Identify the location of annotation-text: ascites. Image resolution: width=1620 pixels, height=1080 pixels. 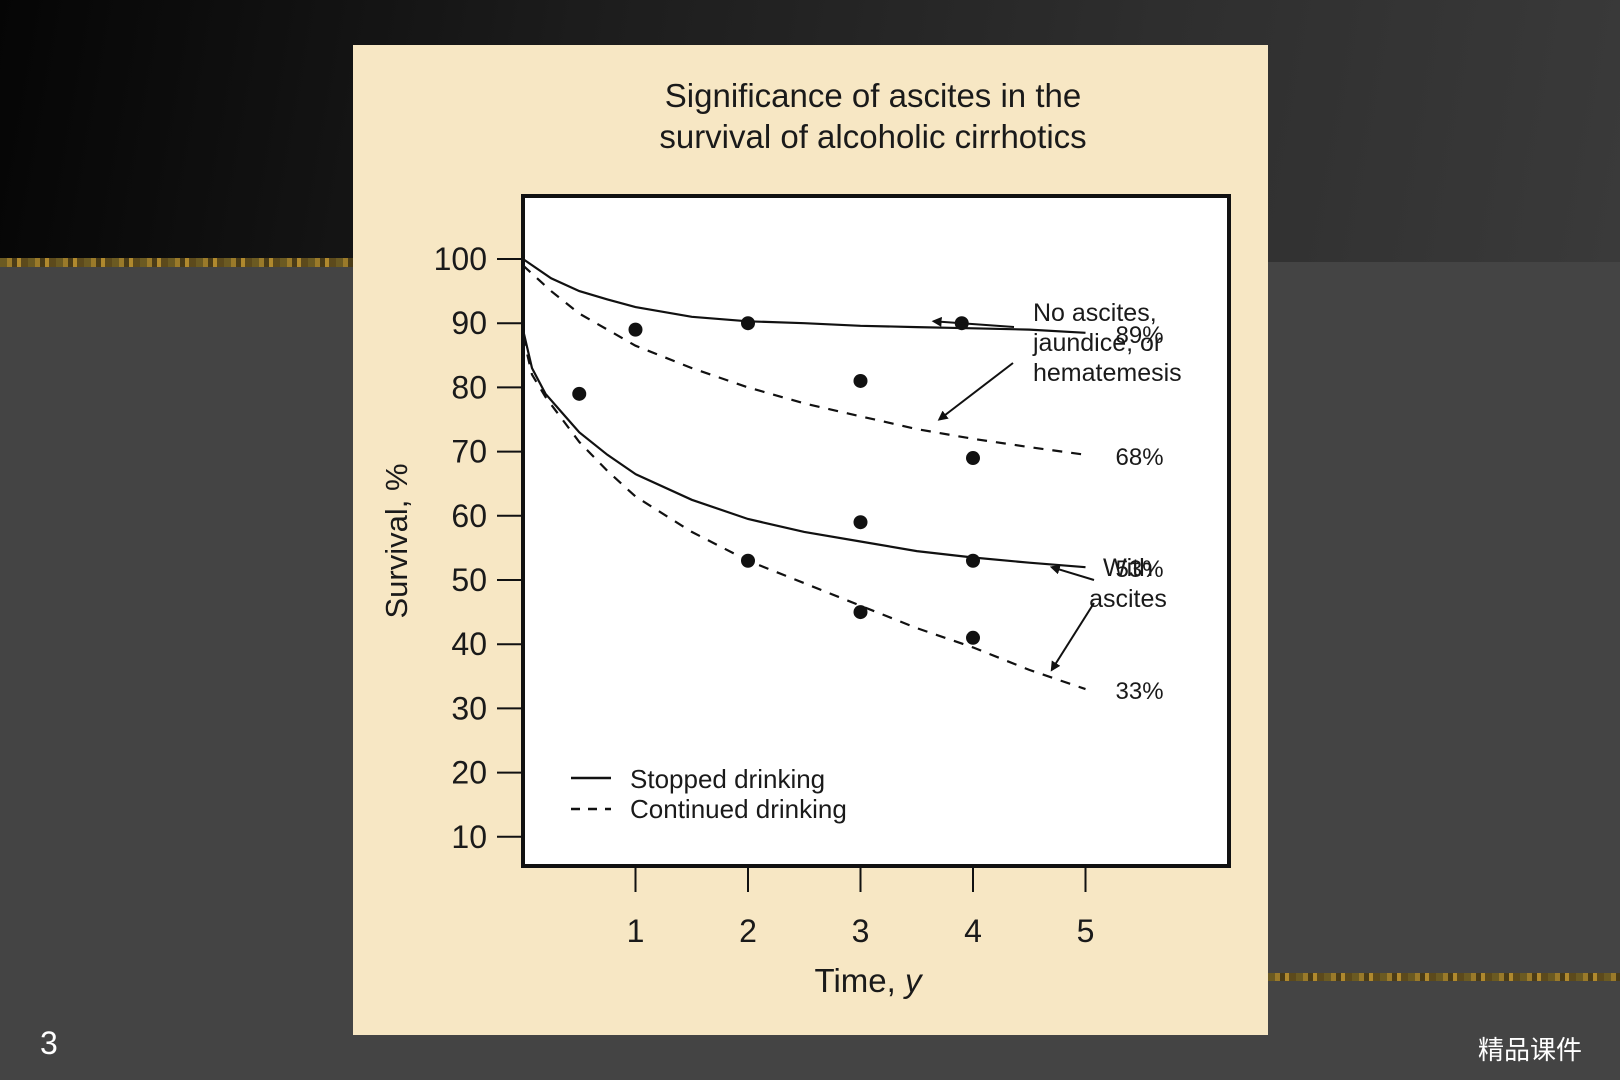
(1128, 599).